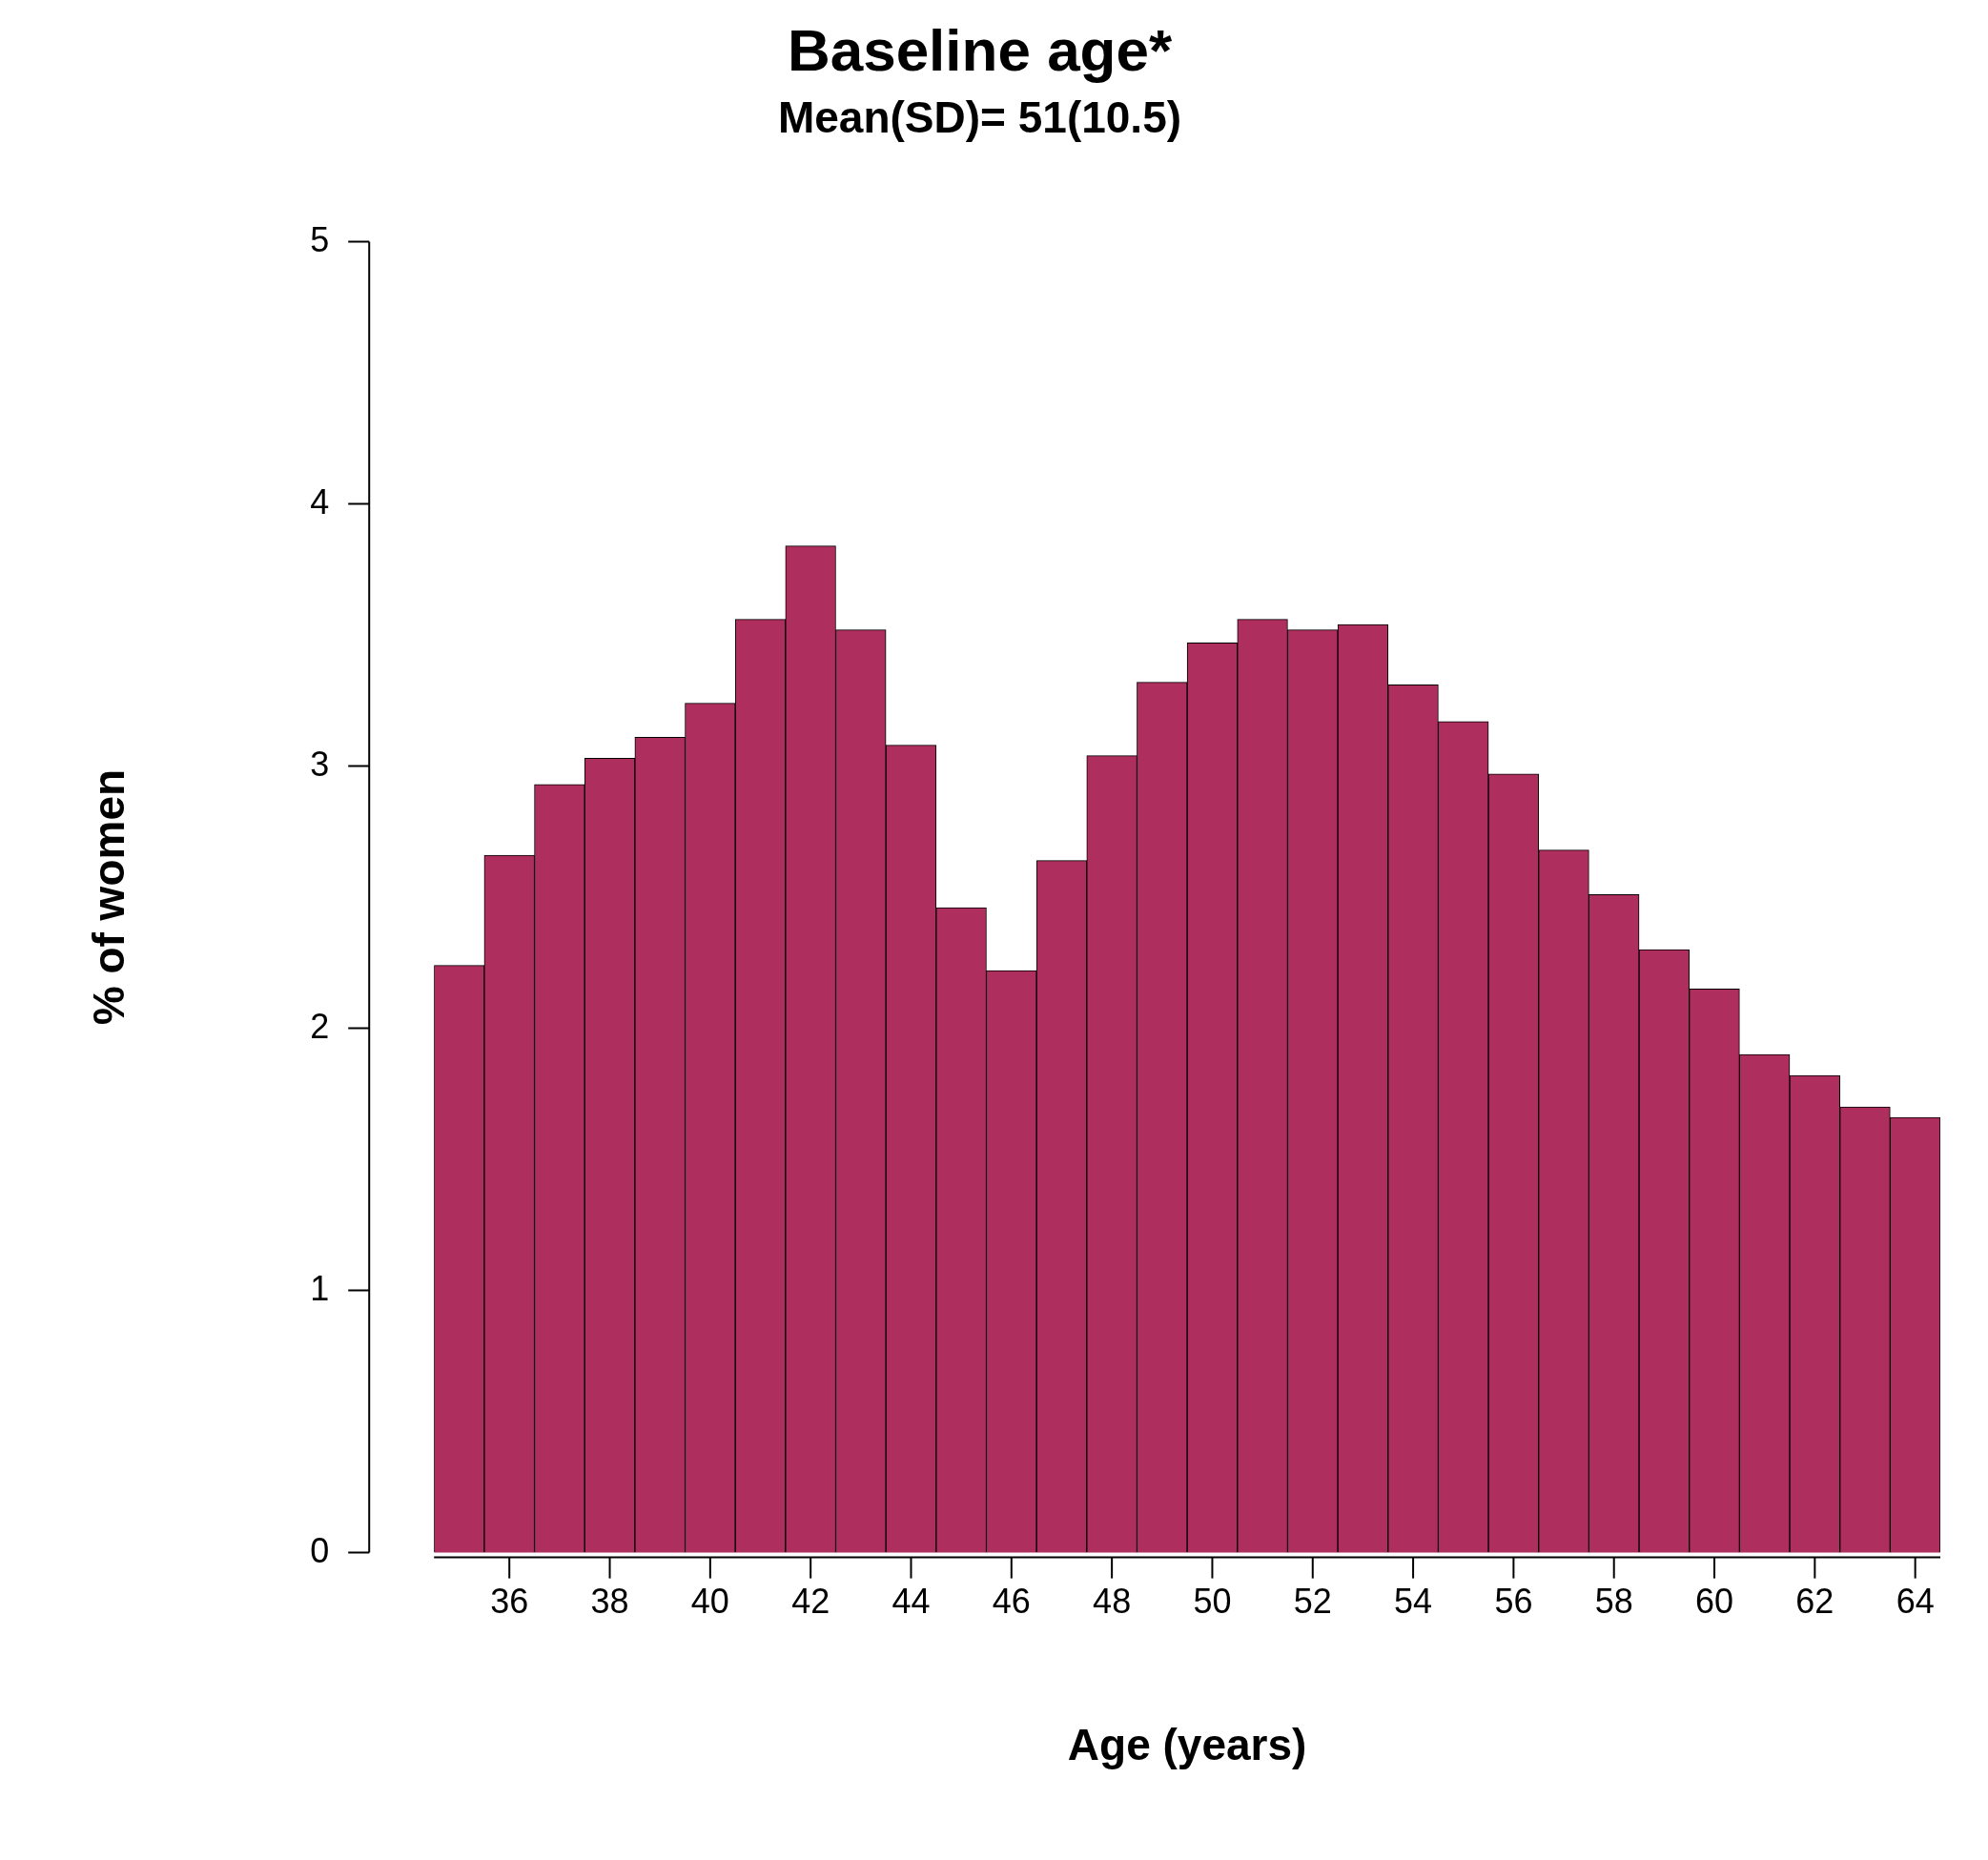 The image size is (1988, 1860). Describe the element at coordinates (609, 1602) in the screenshot. I see `x-tick-label: 38` at that location.